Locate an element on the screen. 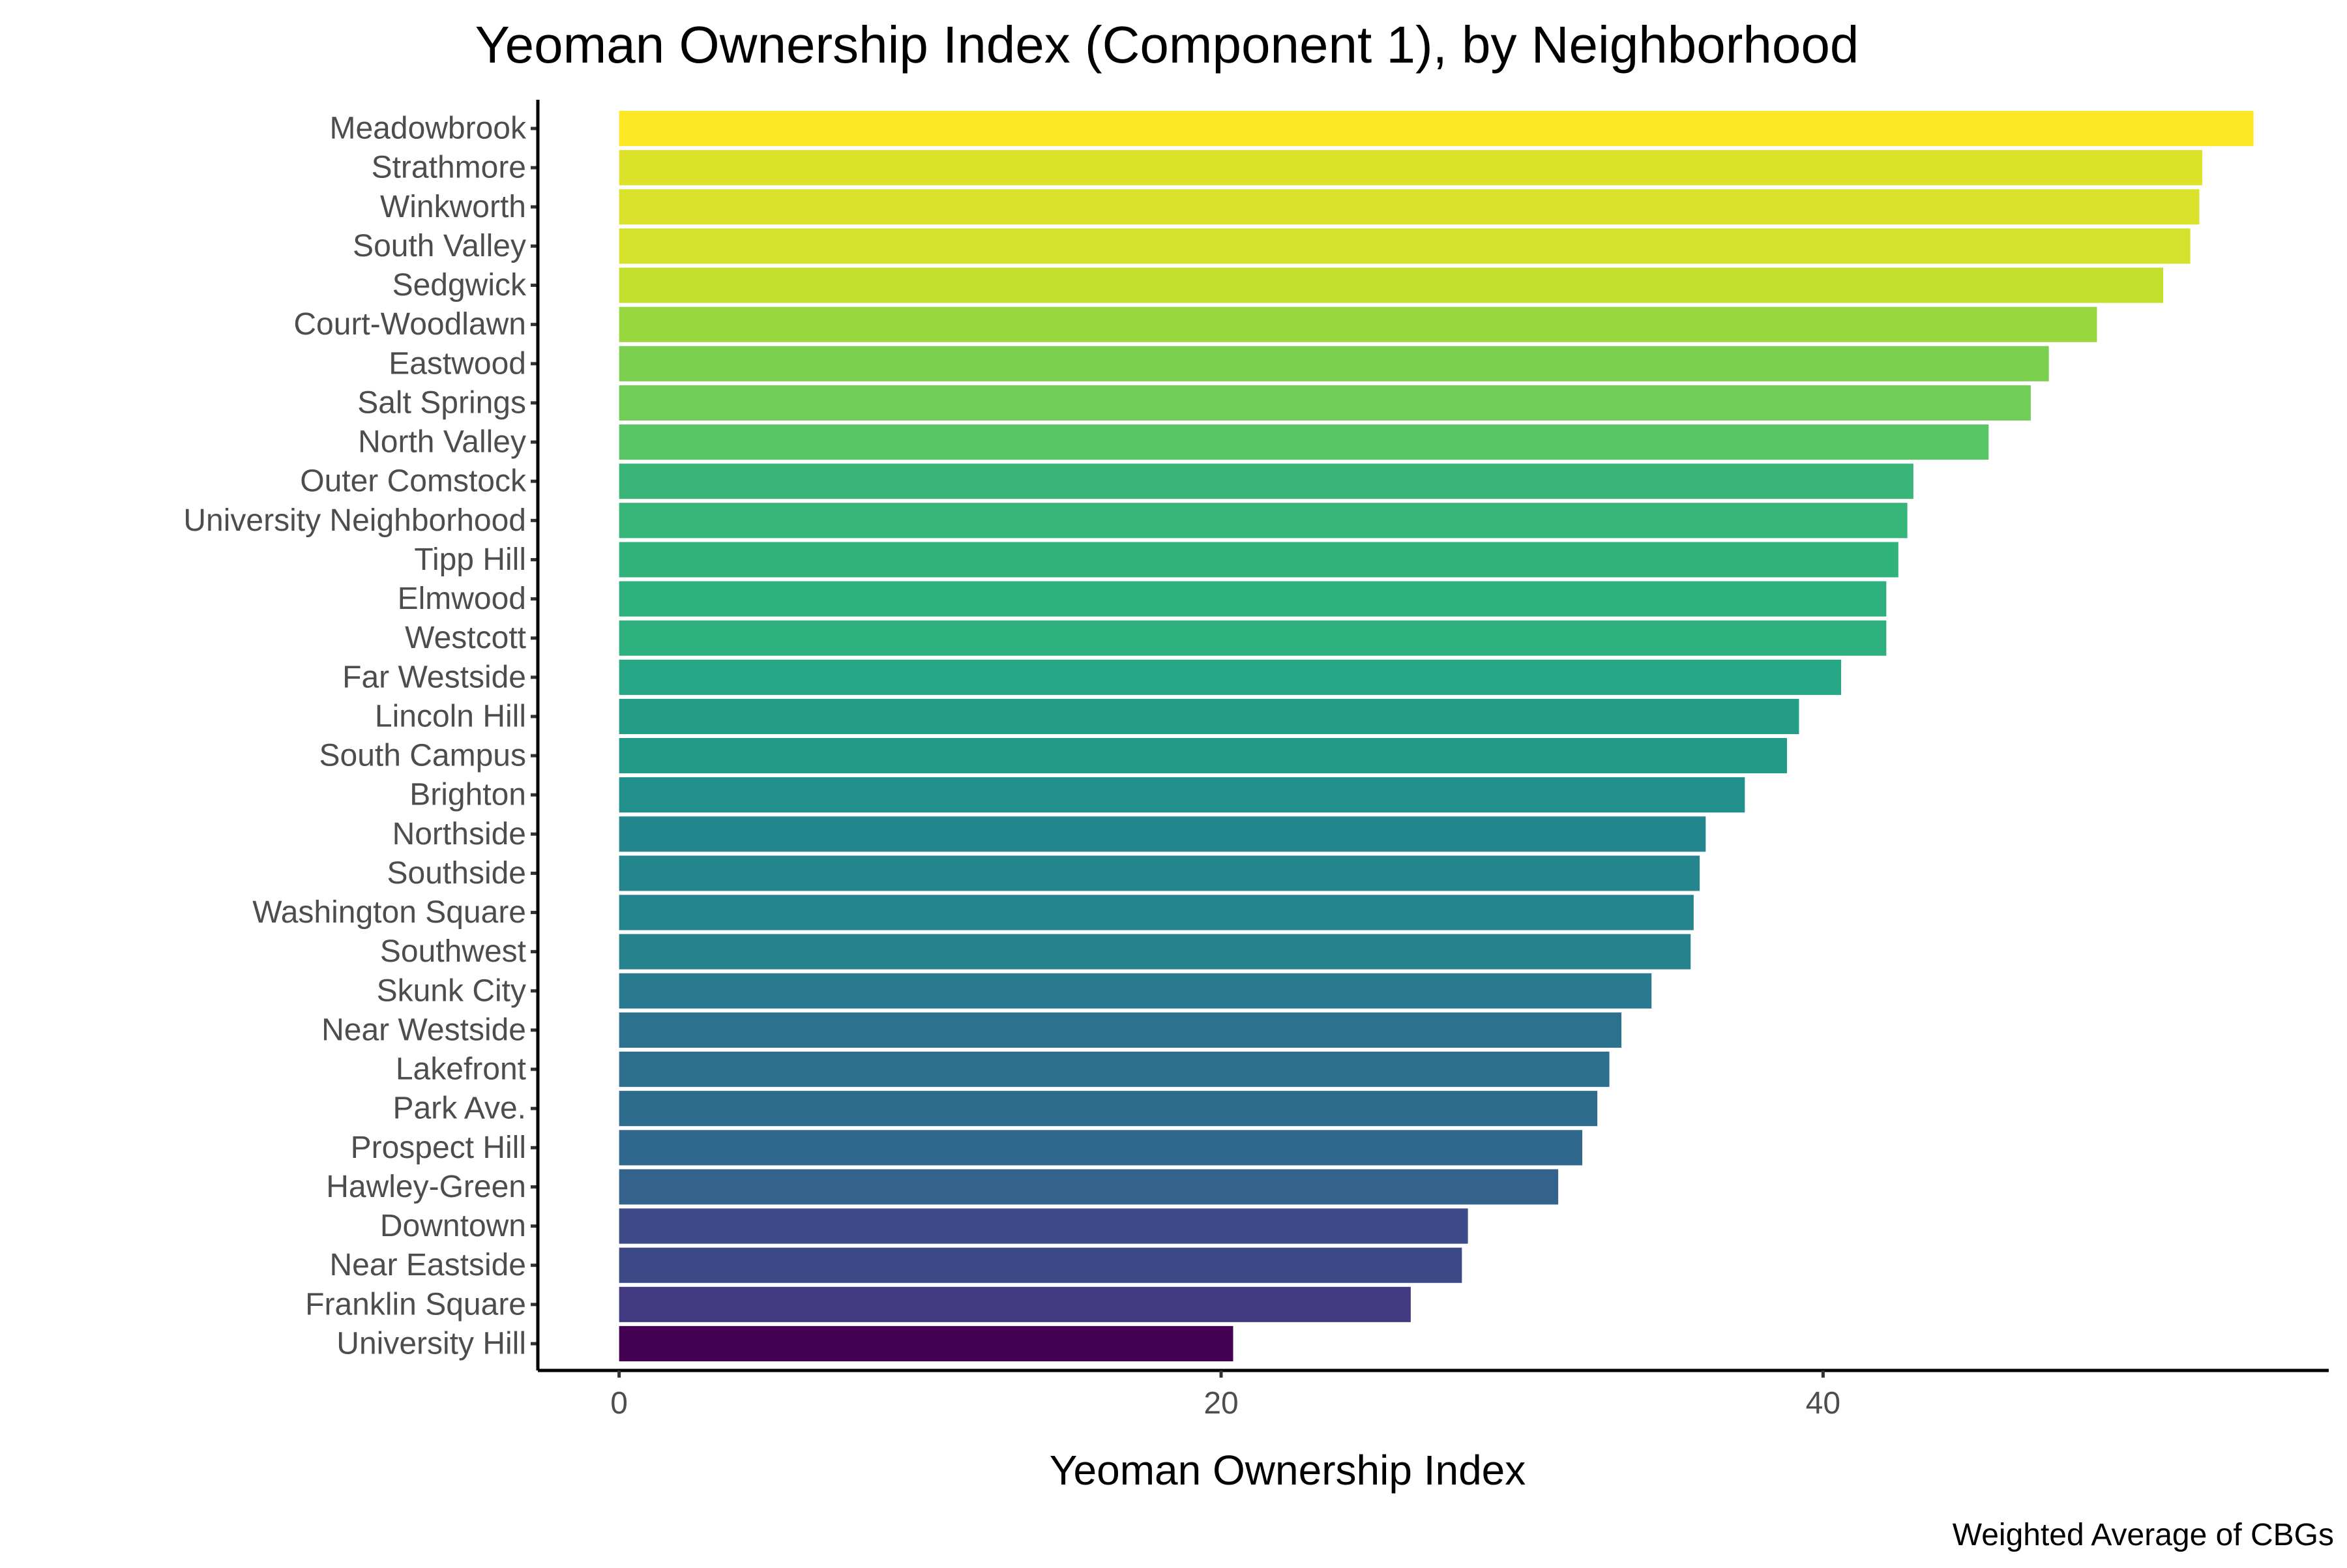 This screenshot has height=1568, width=2347. bar-lakefront is located at coordinates (1114, 1069).